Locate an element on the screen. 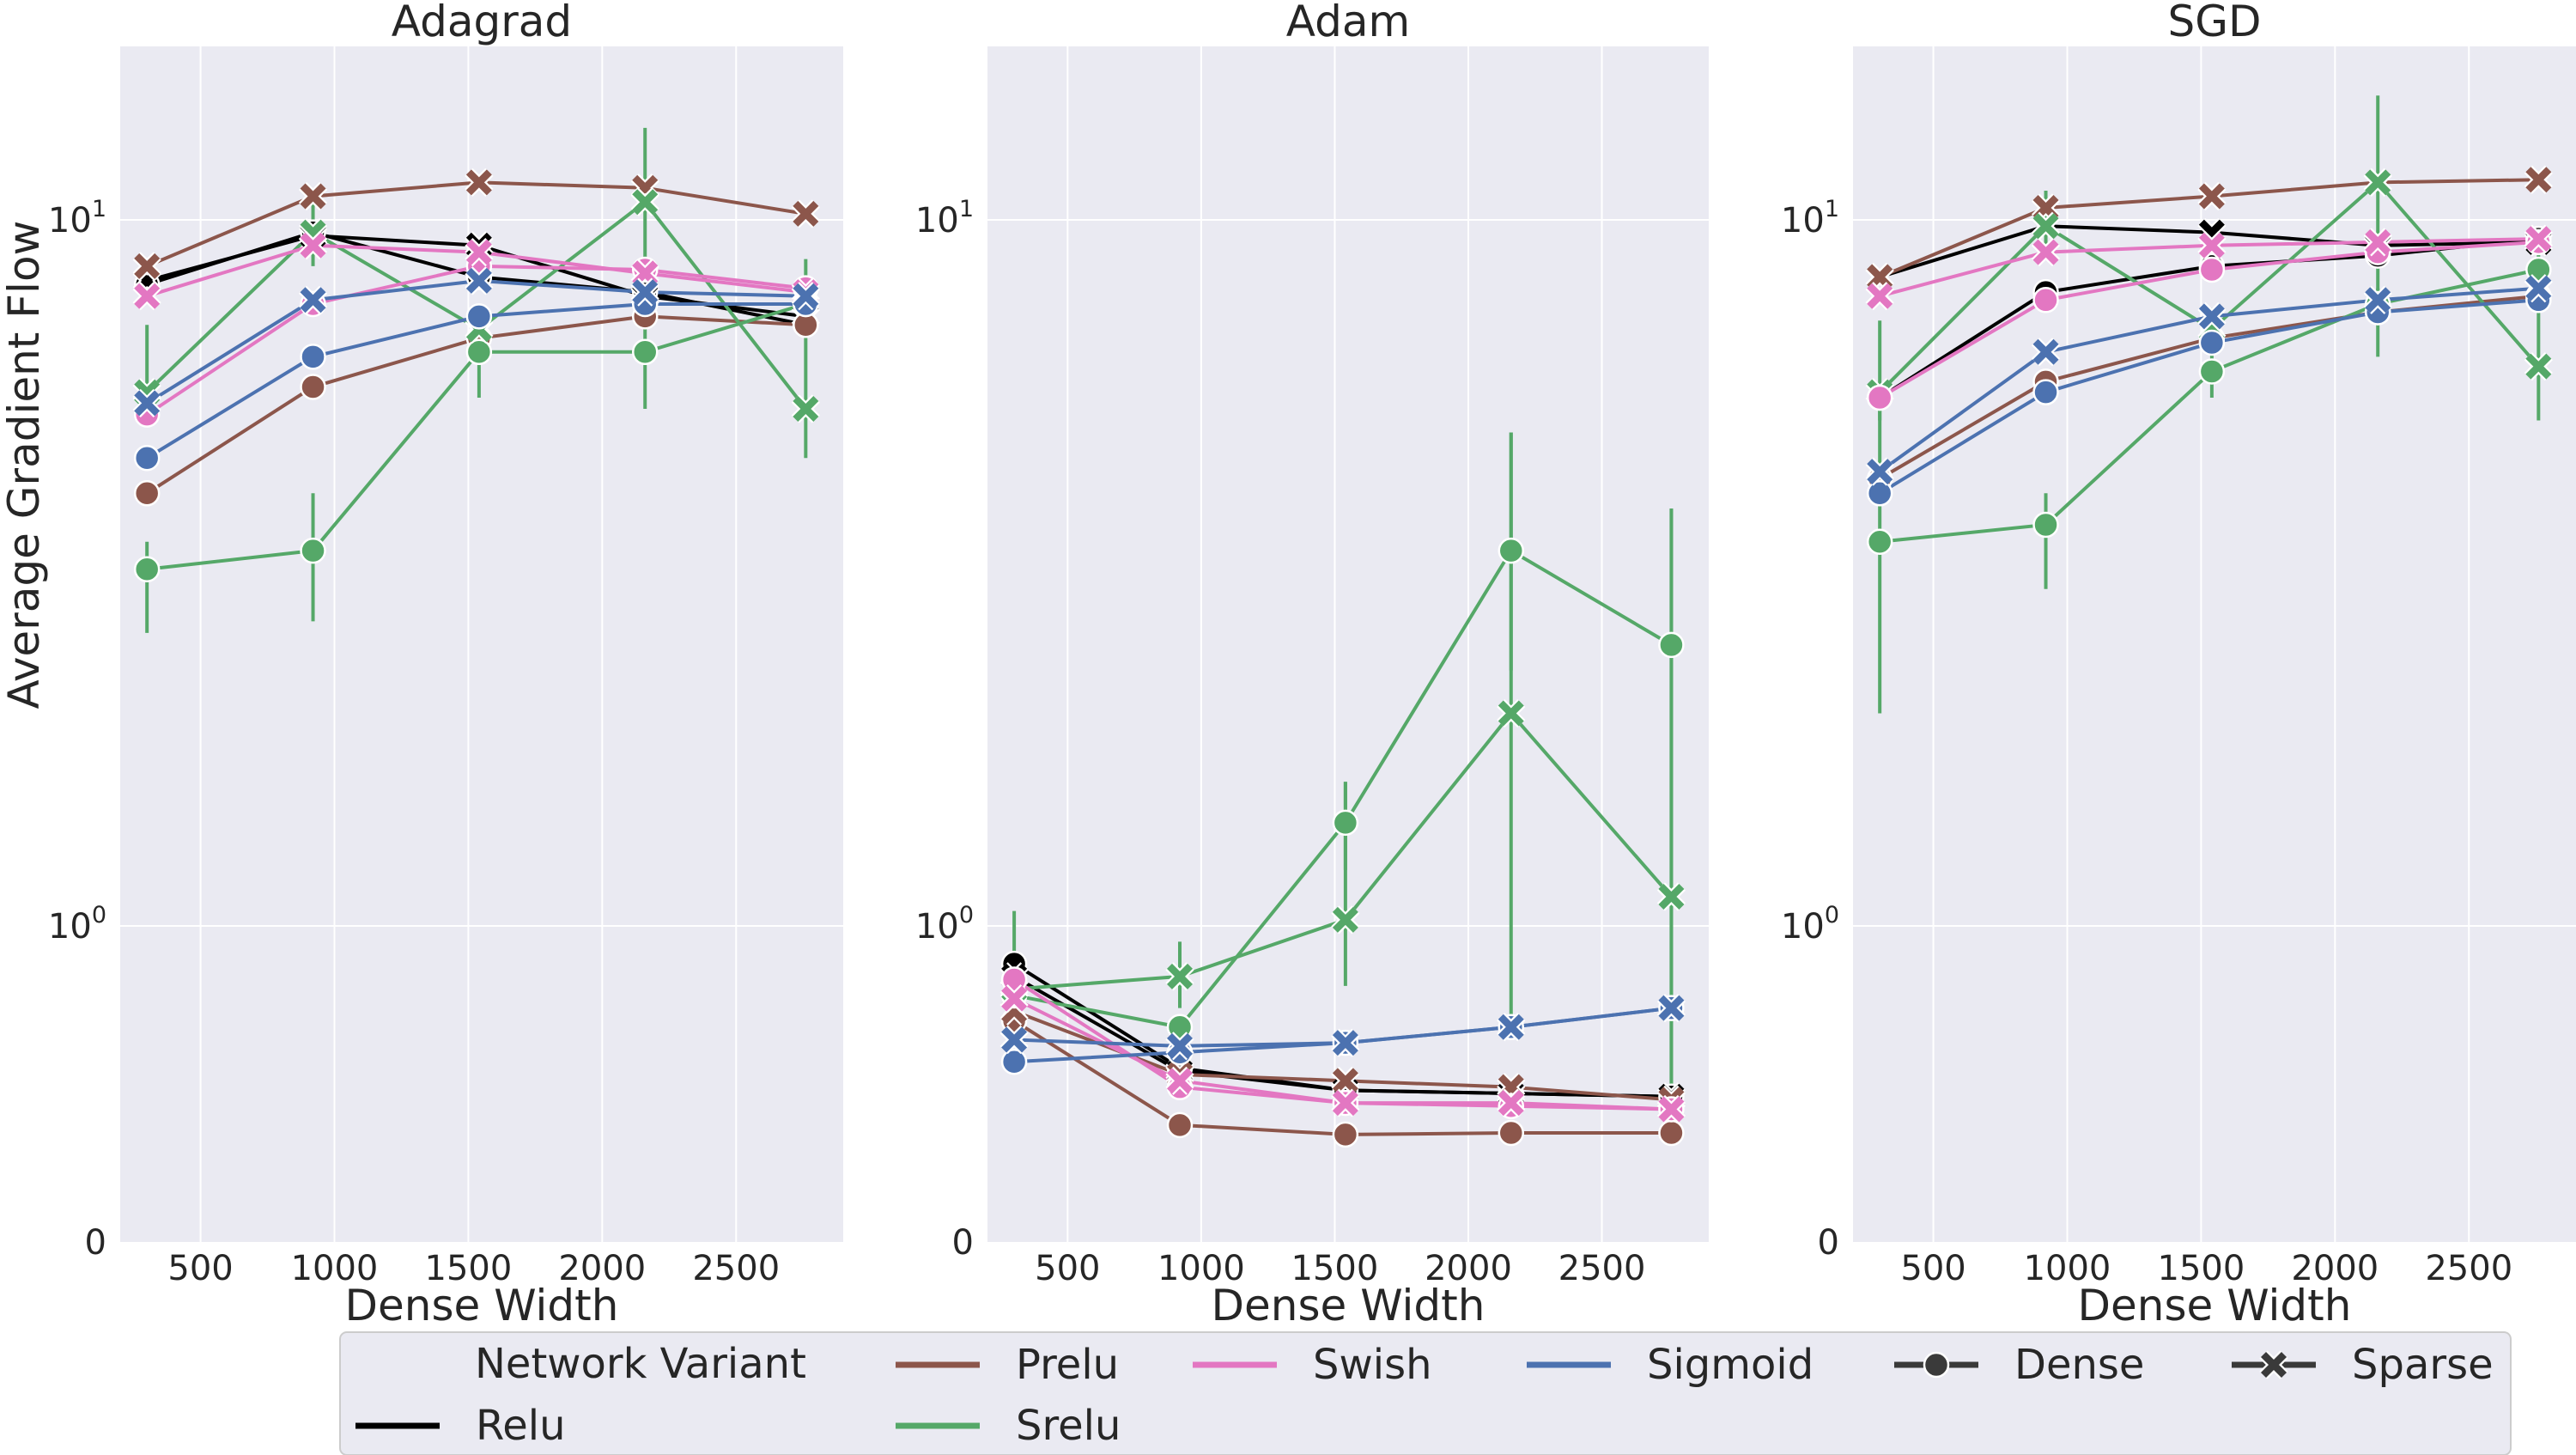 This screenshot has width=2576, height=1455. legend-label: Sigmoid is located at coordinates (1730, 1365).